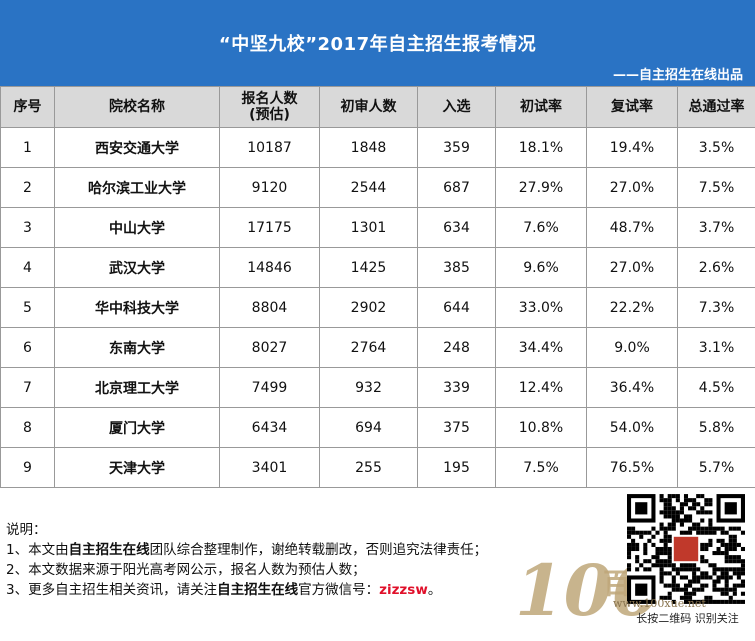 The height and width of the screenshot is (641, 755). Describe the element at coordinates (137, 227) in the screenshot. I see `school-name-cell: 中山大学` at that location.